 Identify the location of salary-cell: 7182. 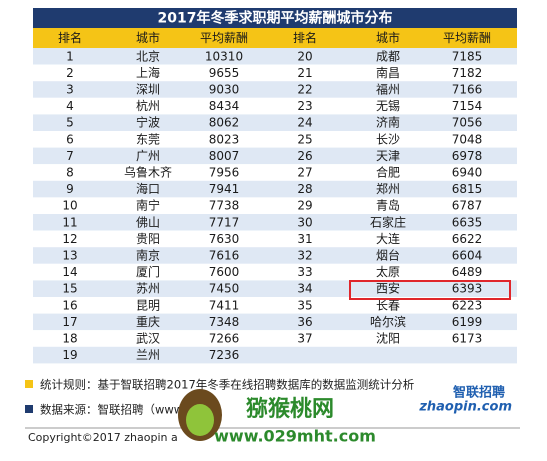
(467, 73).